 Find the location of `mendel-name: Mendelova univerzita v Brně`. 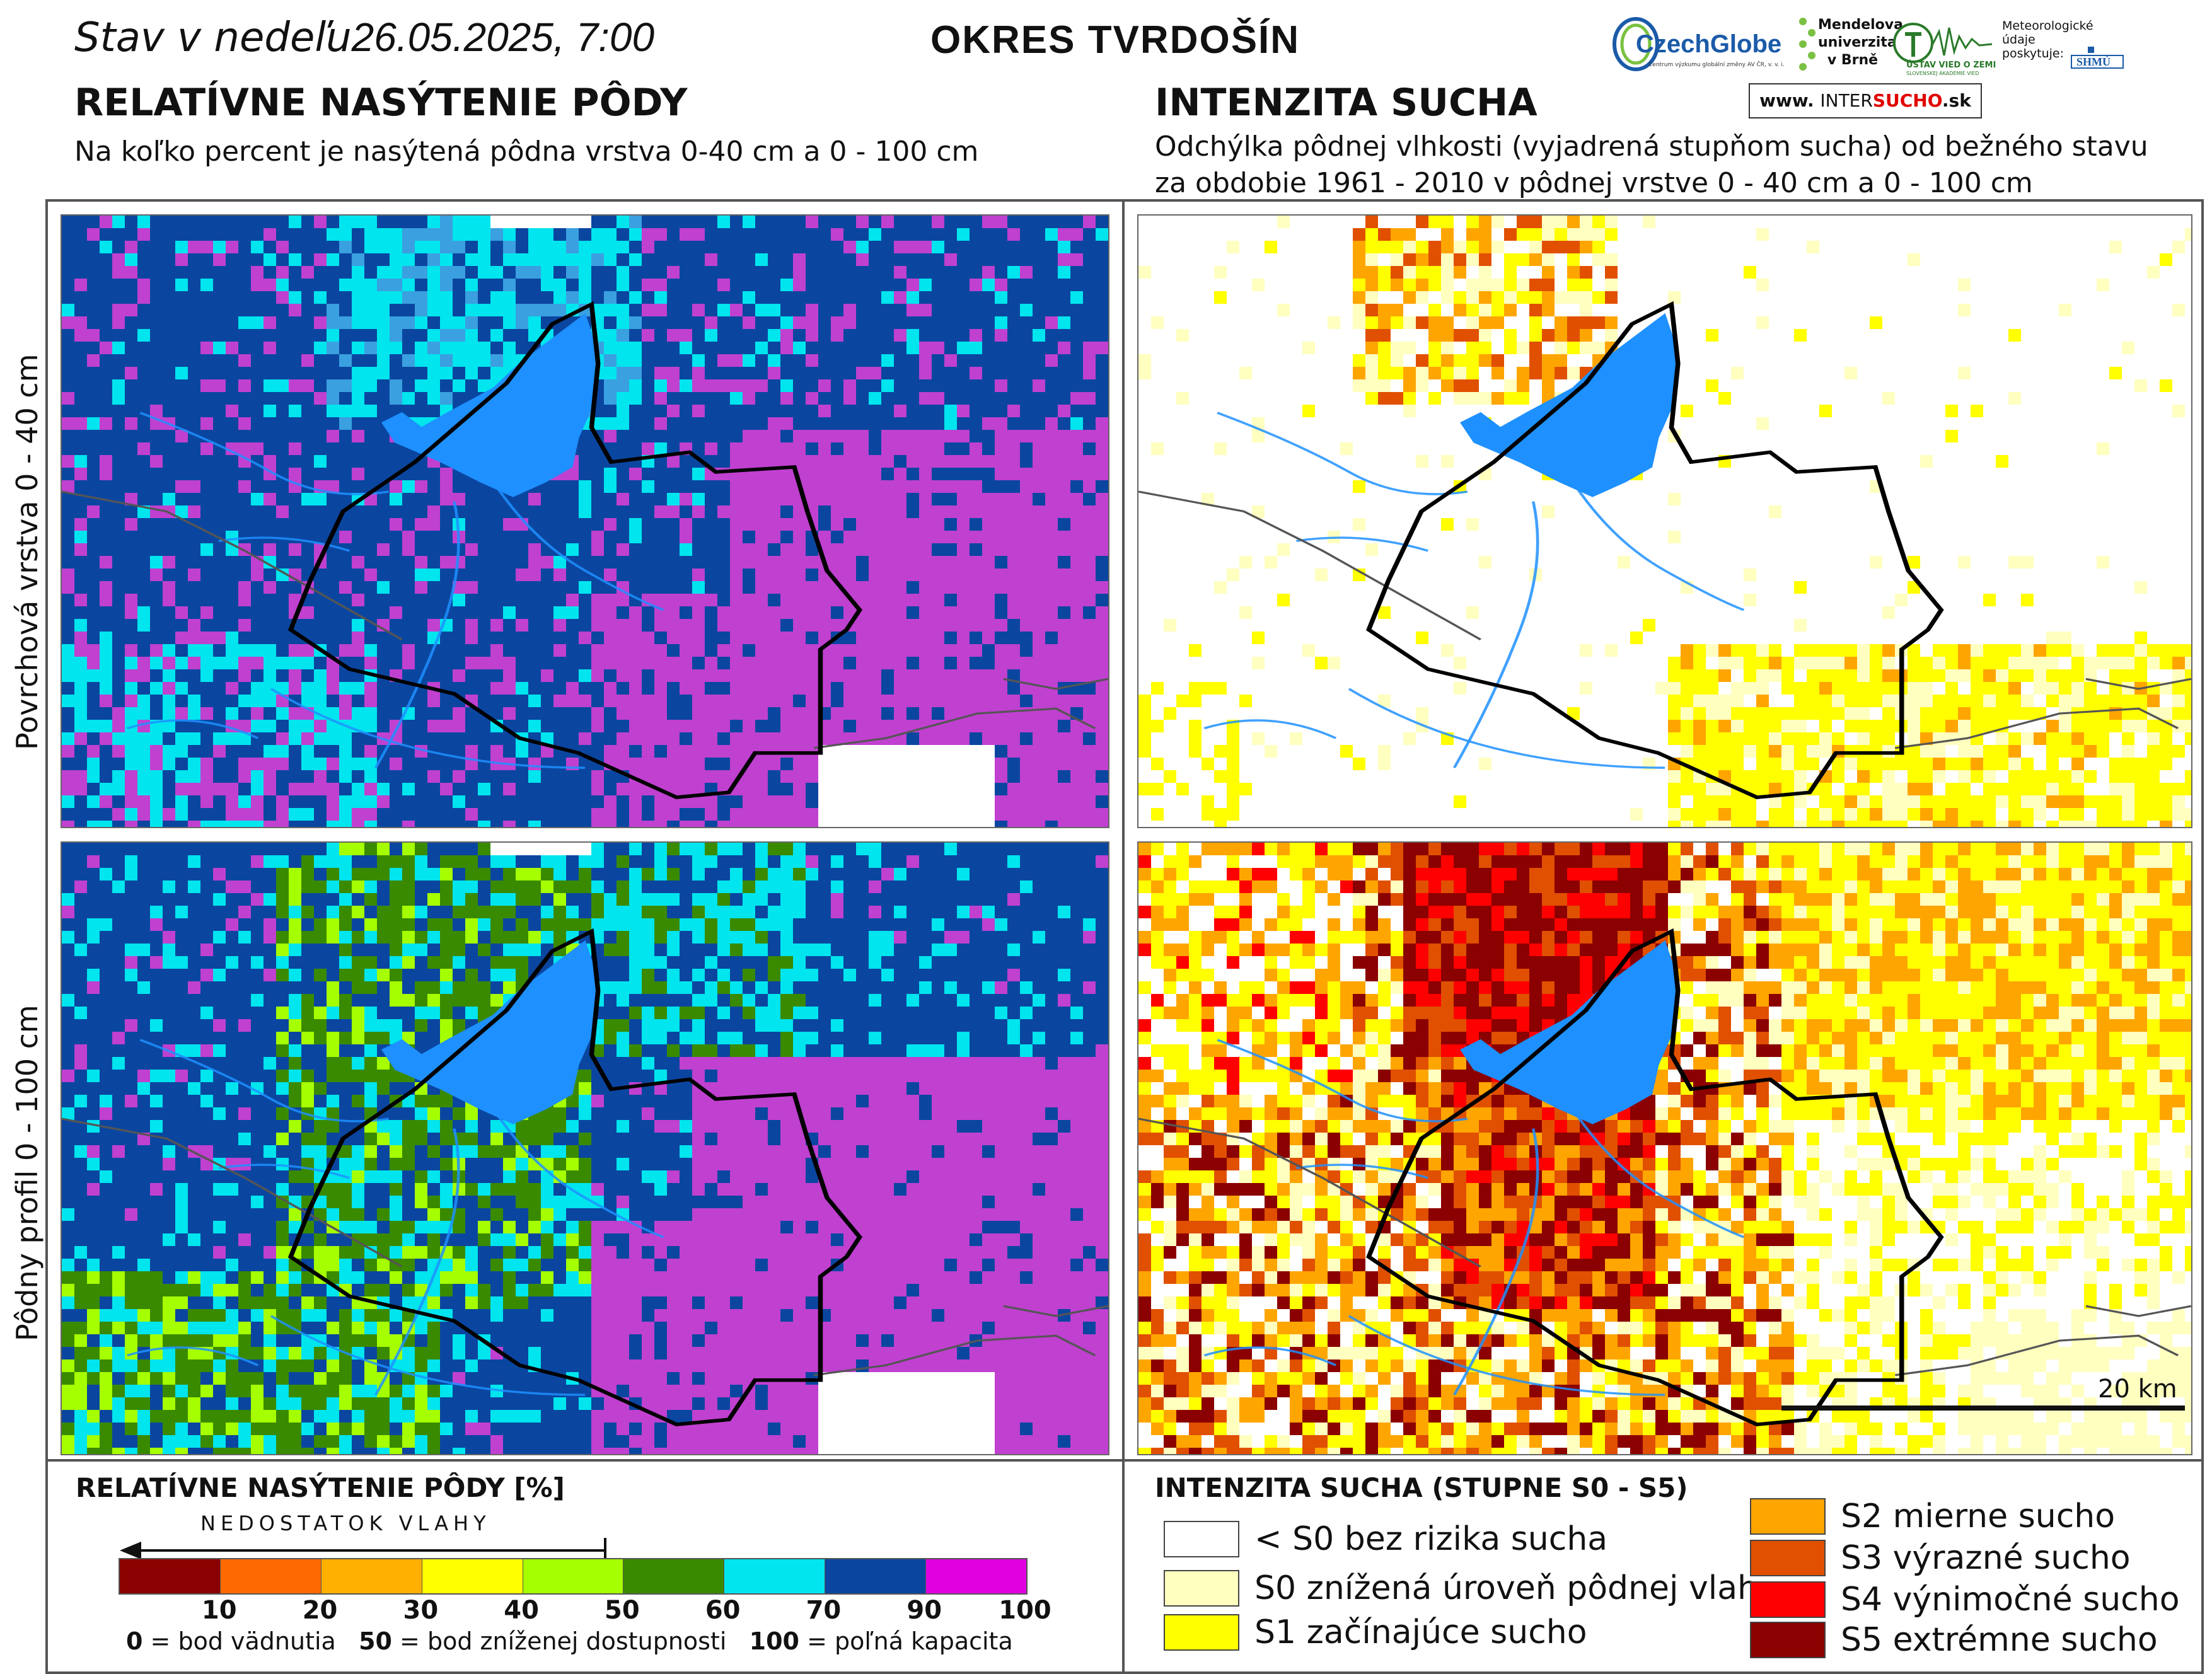

mendel-name: Mendelova univerzita v Brně is located at coordinates (1860, 42).